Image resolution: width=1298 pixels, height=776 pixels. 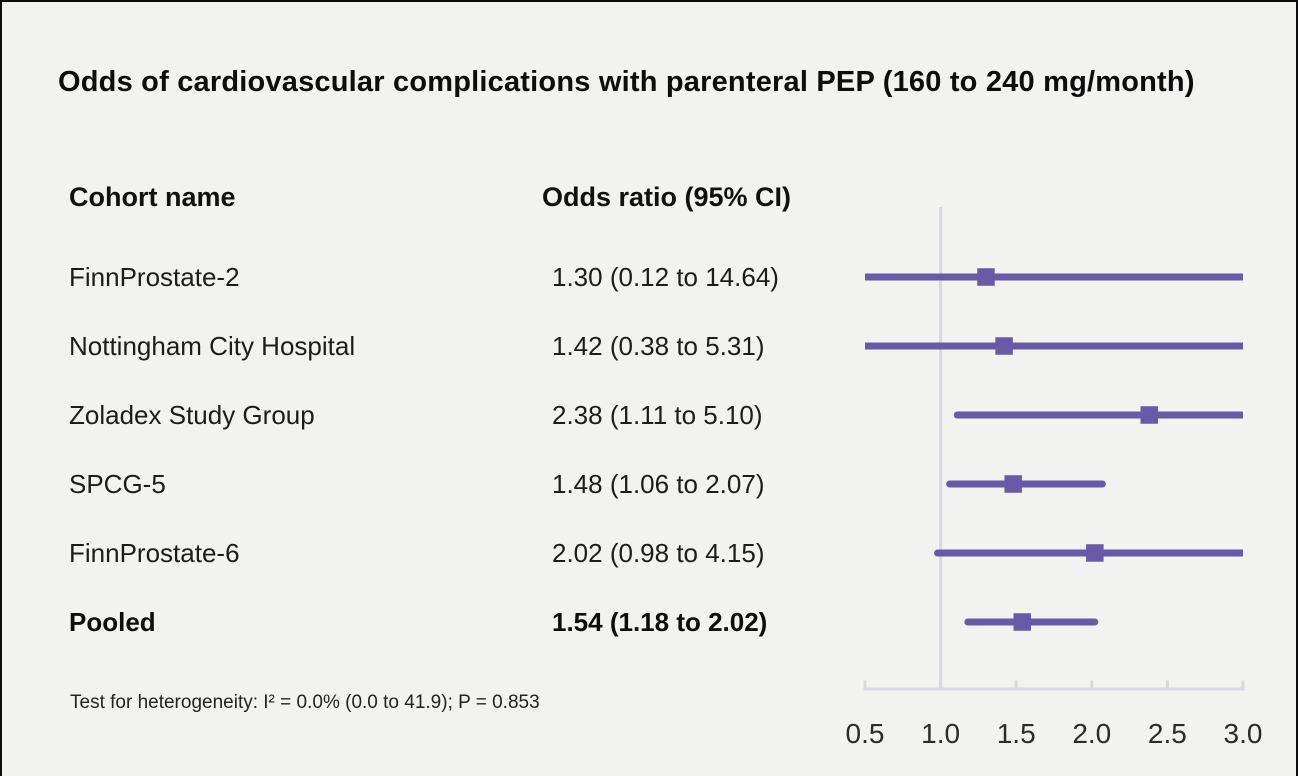 I want to click on table-row: Zoladex Study Group 2.38 (1.11 to 5.10), so click(x=432, y=415).